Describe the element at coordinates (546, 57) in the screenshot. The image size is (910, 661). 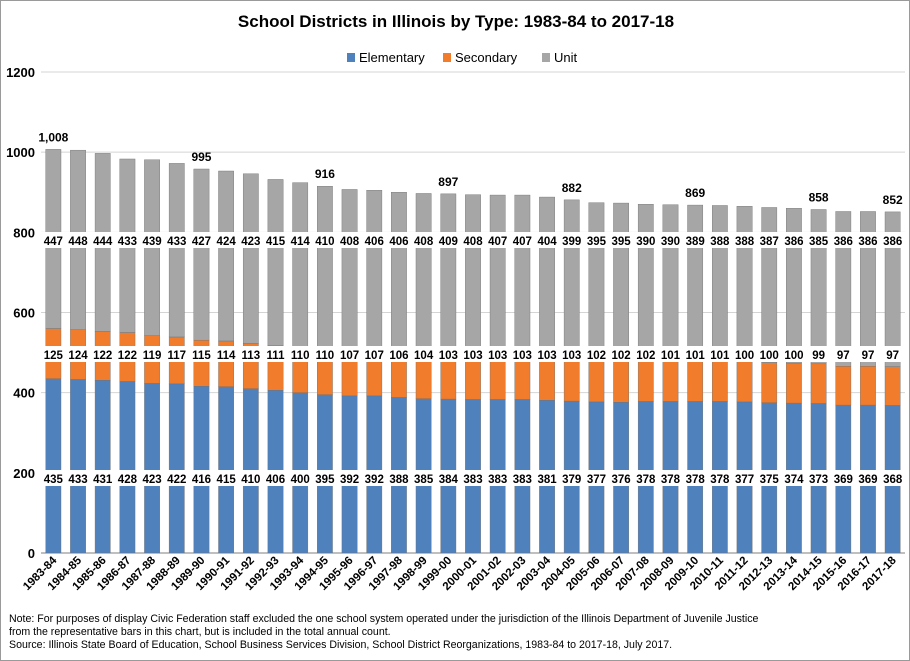
I see `legend-swatch-unit` at that location.